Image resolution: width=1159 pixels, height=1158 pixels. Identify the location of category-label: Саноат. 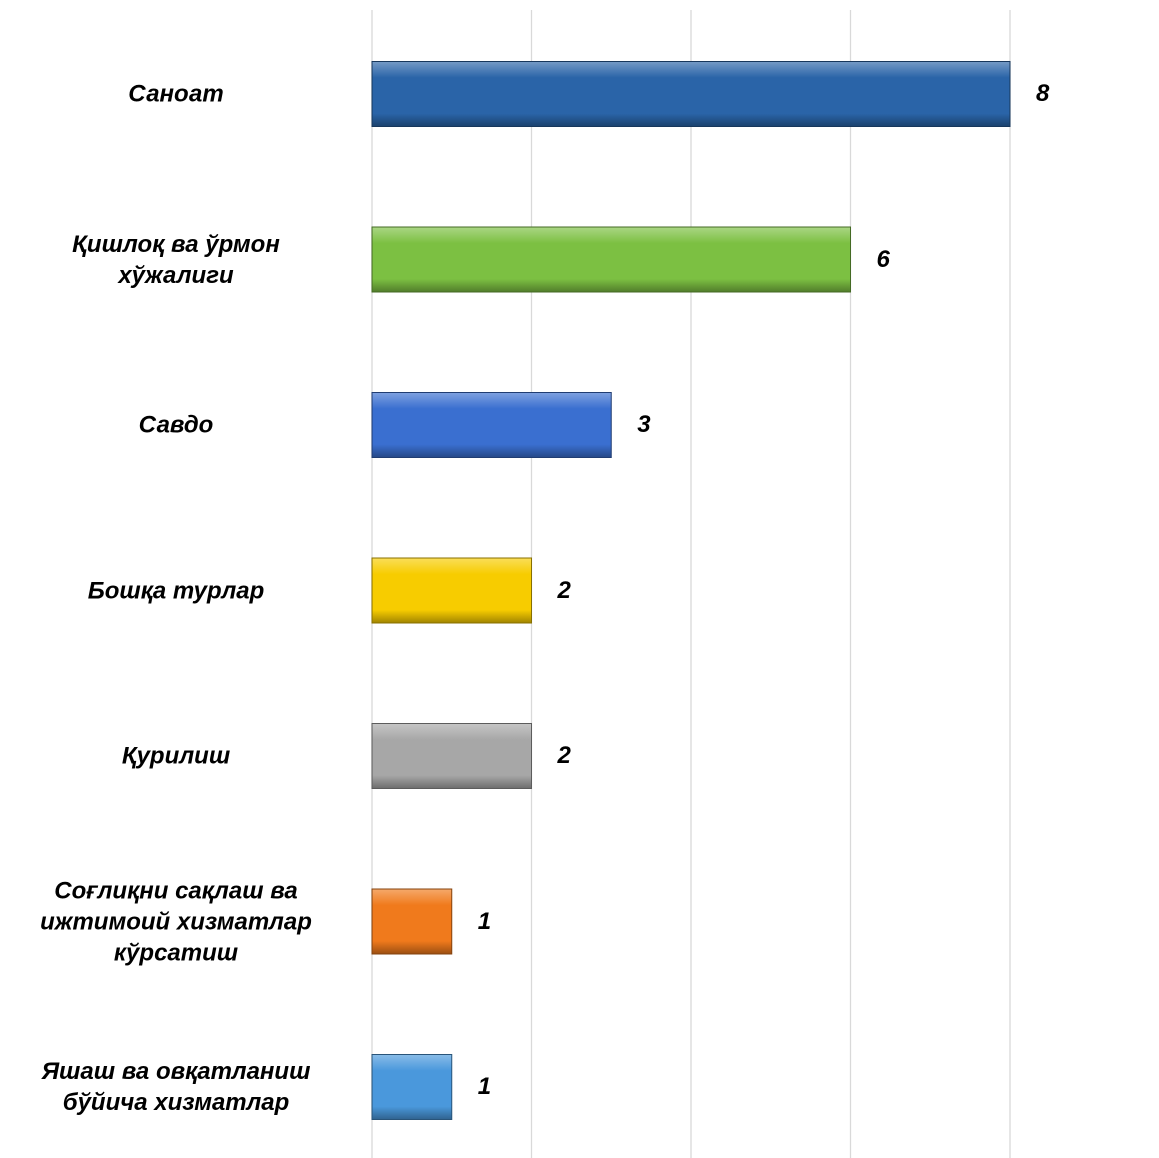
(176, 94).